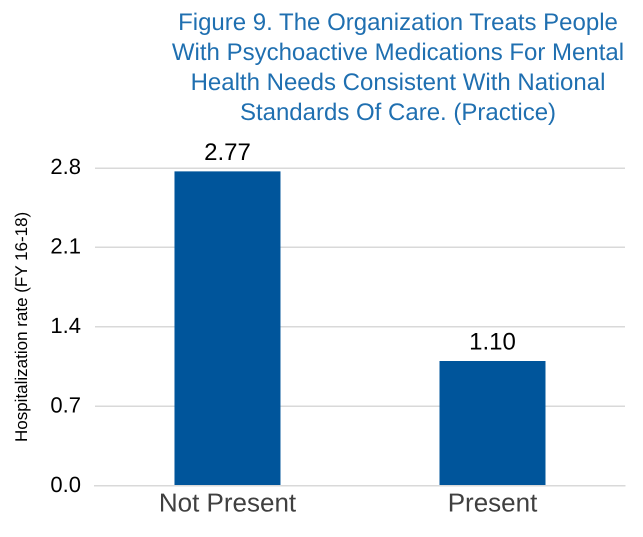 This screenshot has width=643, height=537. Describe the element at coordinates (21, 327) in the screenshot. I see `y-axis-title: Hospitalization rate (FY 16-18)` at that location.